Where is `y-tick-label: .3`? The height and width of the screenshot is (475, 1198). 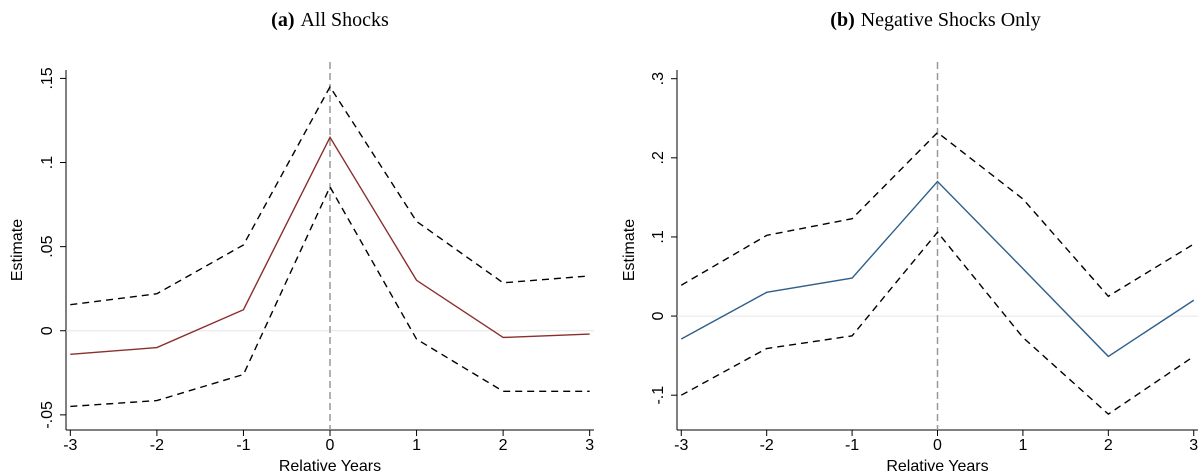
y-tick-label: .3 is located at coordinates (658, 78).